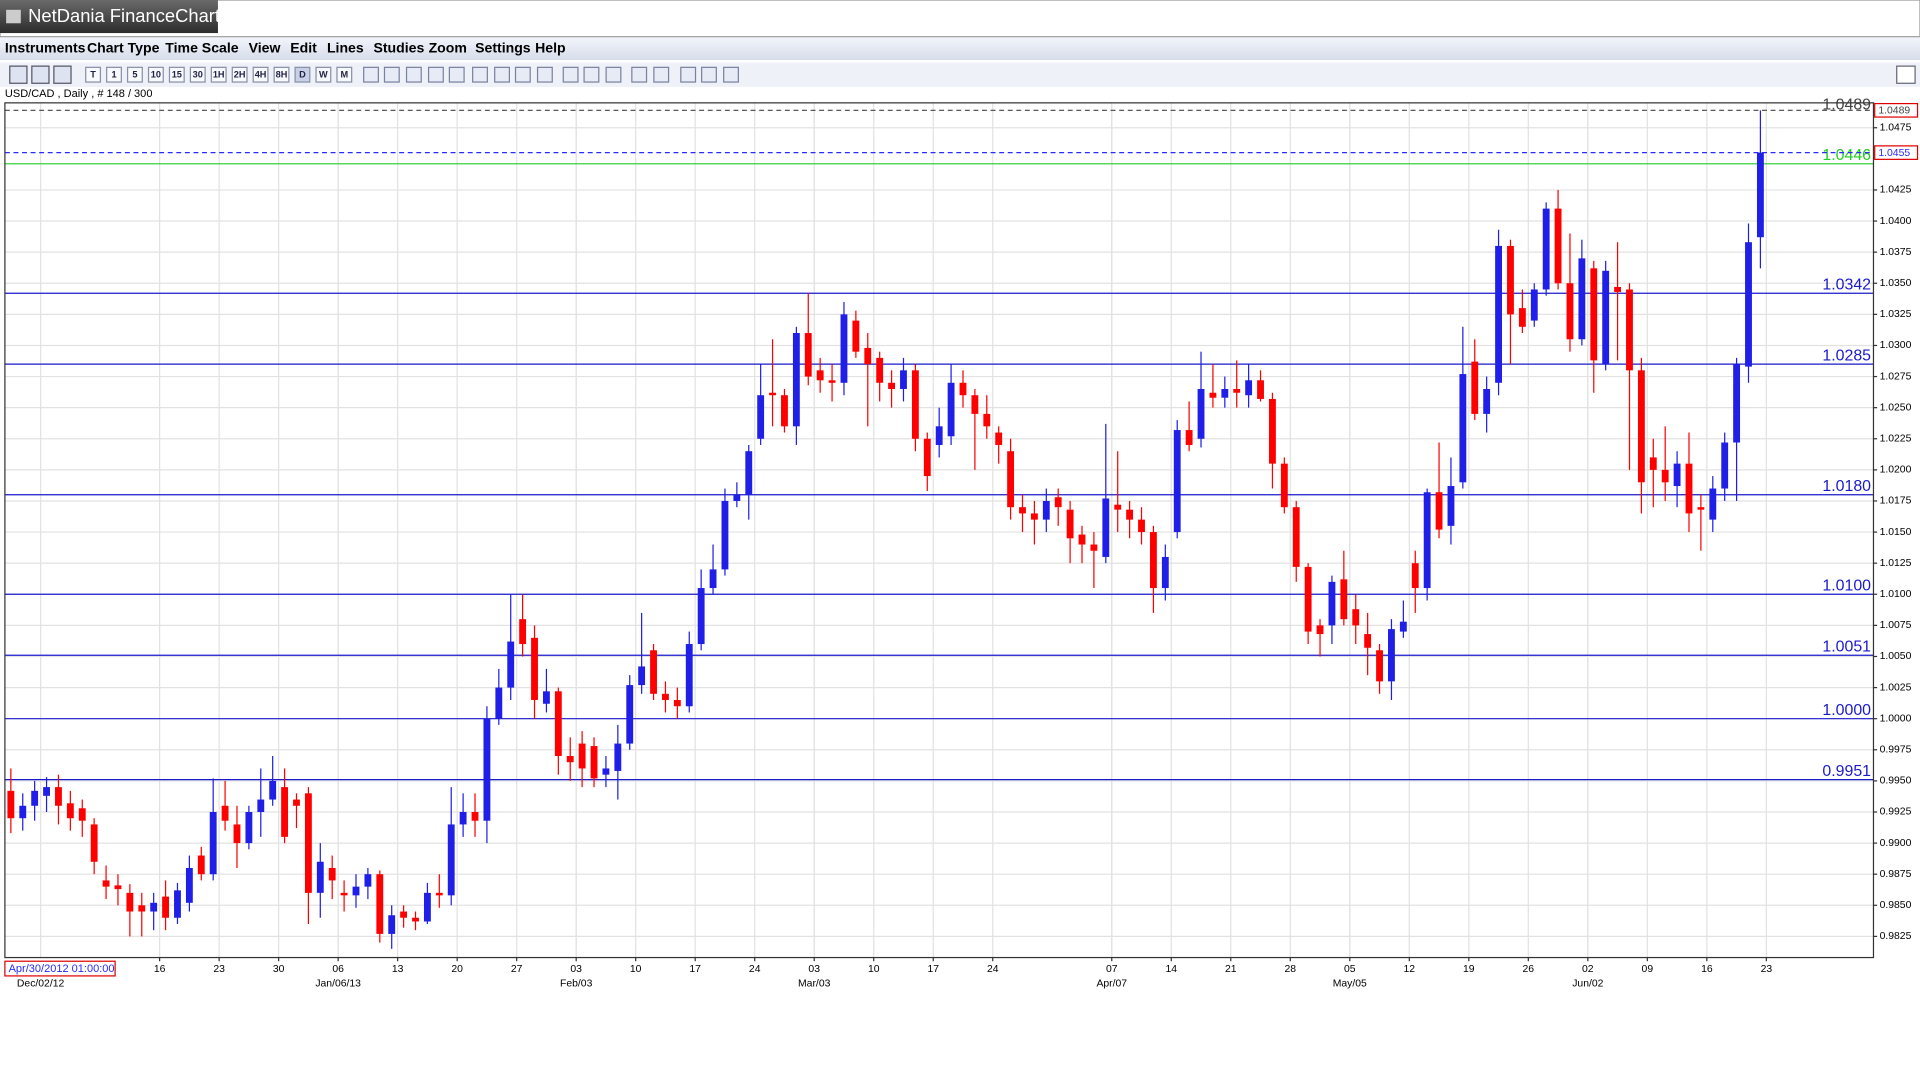 The image size is (1920, 1080). I want to click on interval-label: 1H, so click(219, 75).